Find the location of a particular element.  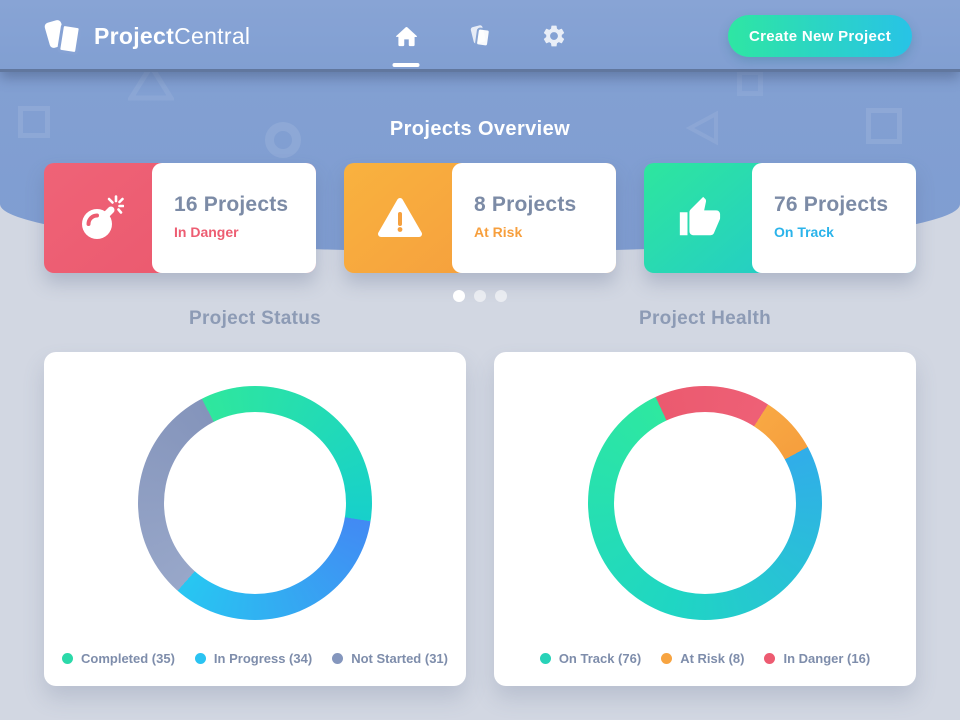

legend: On Track (76) At Risk (8) In Danger (16) is located at coordinates (705, 658).